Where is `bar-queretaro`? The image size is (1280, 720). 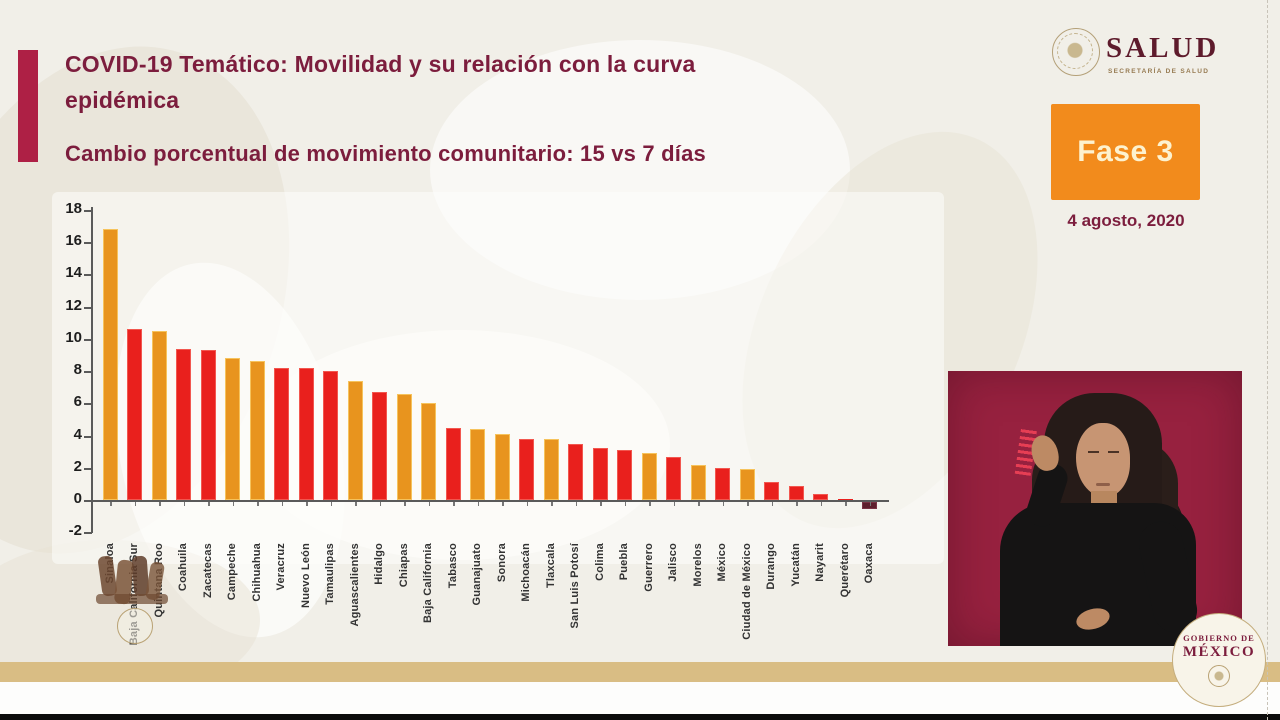
bar-queretaro is located at coordinates (845, 499).